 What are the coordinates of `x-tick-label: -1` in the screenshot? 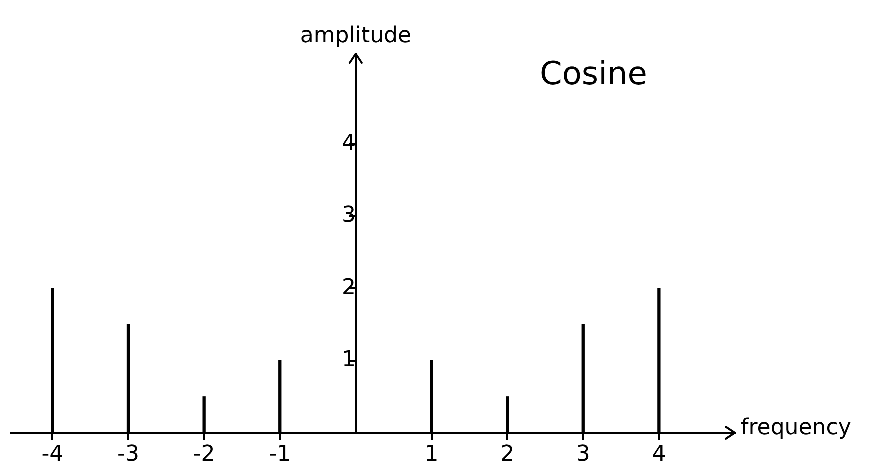 It's located at (280, 454).